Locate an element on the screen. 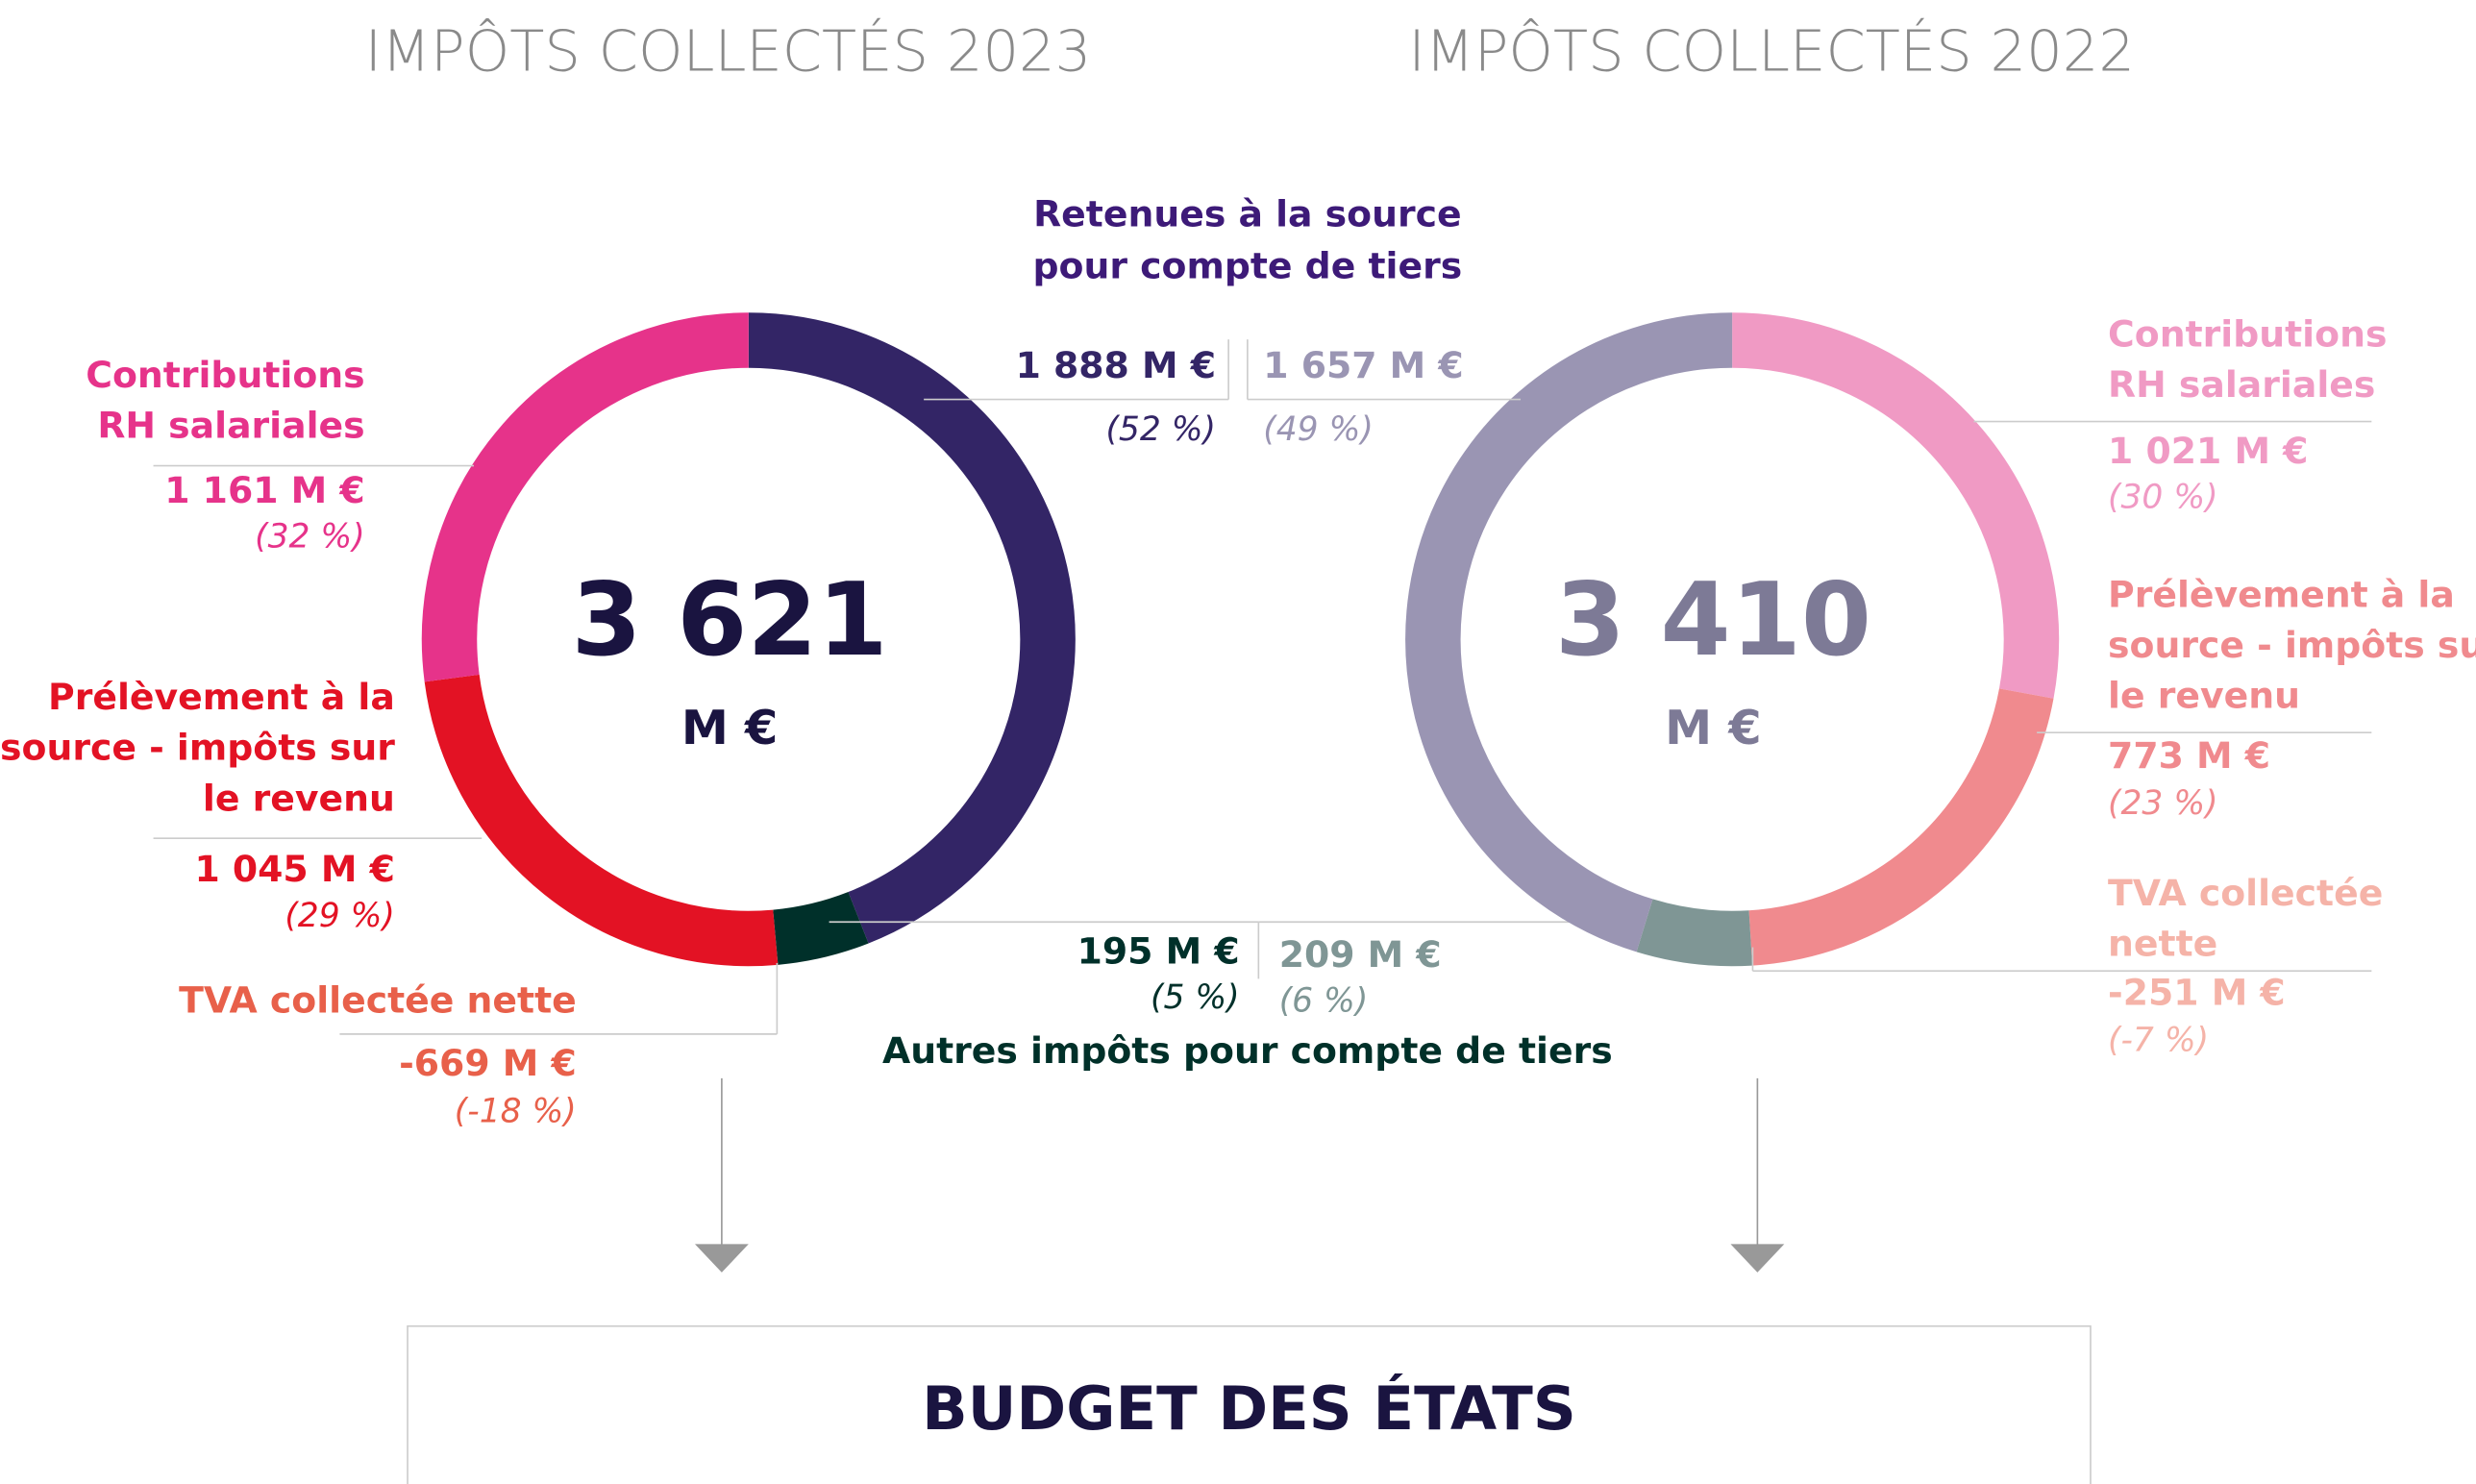 Image resolution: width=2476 pixels, height=1484 pixels. total: 3 410 is located at coordinates (1713, 619).